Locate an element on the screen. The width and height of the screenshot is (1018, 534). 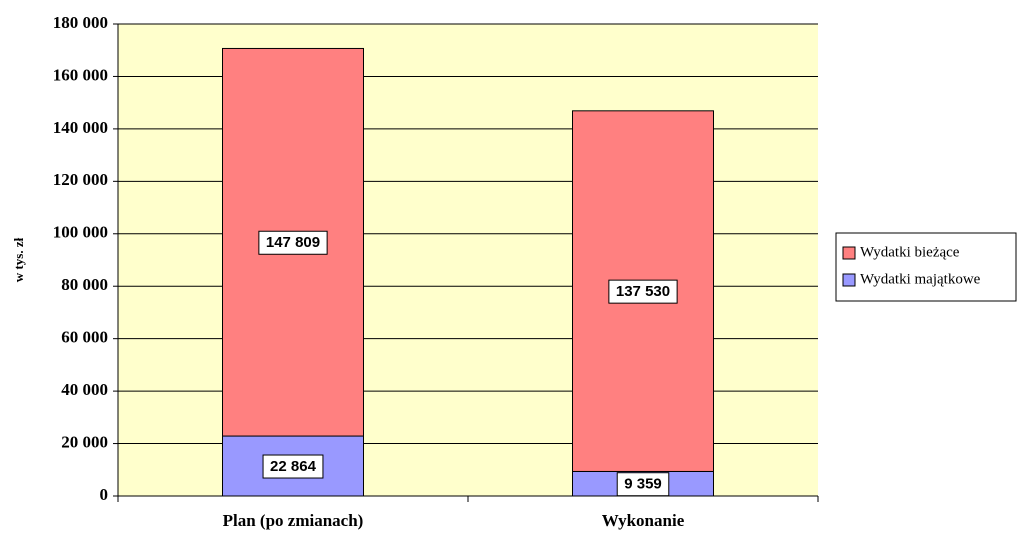
data-label-text: 22 864 is located at coordinates (293, 466).